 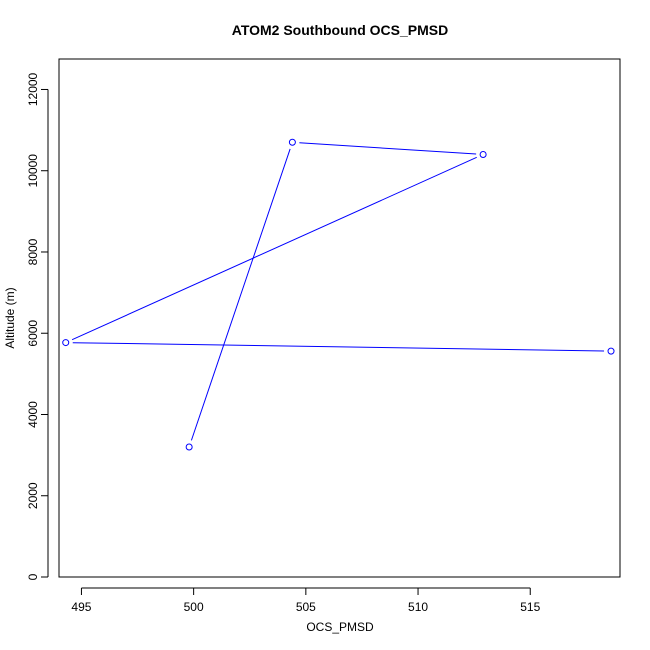 What do you see at coordinates (418, 607) in the screenshot?
I see `x-tick-label: 510` at bounding box center [418, 607].